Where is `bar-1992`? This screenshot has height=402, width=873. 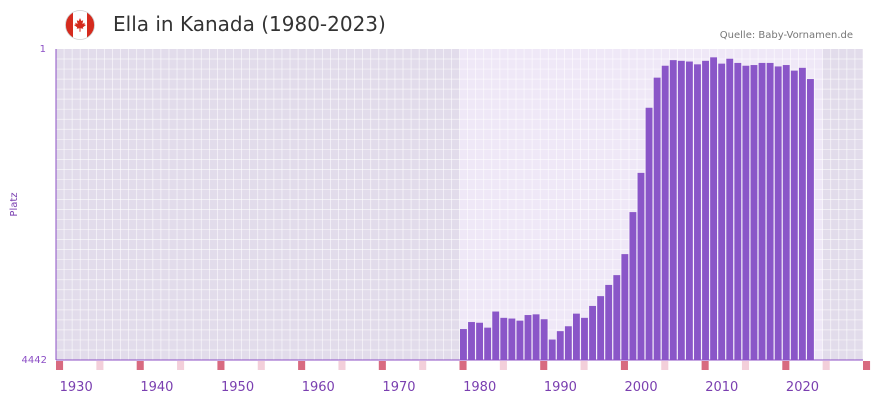
bar-1992 is located at coordinates (576, 336).